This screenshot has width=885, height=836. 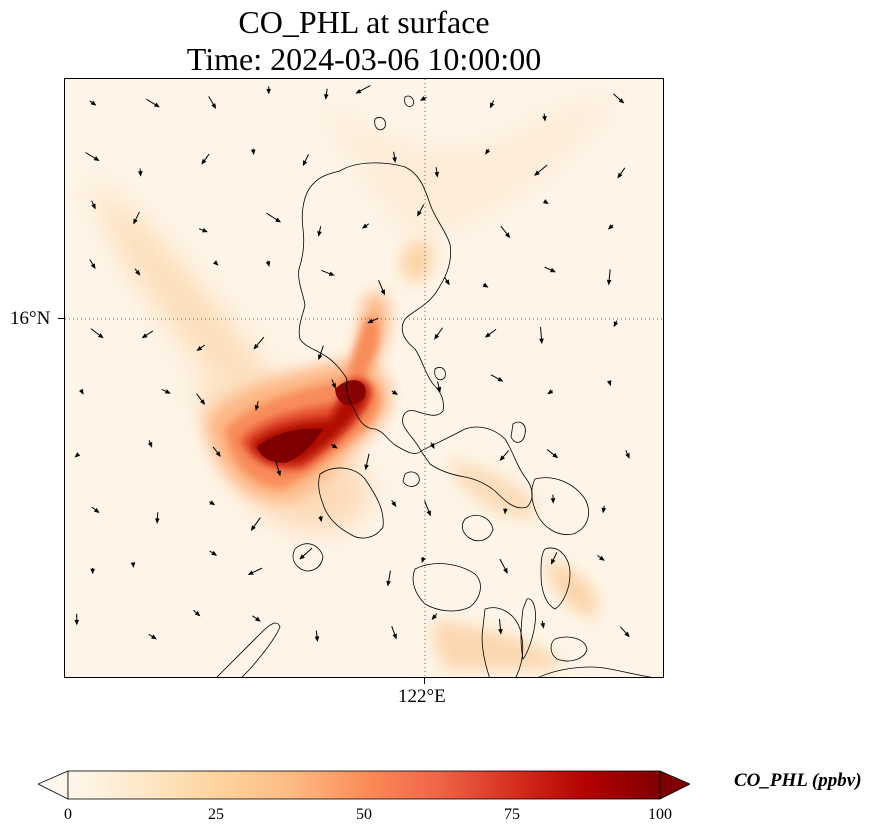 I want to click on bohol-coastline, so click(x=569, y=649).